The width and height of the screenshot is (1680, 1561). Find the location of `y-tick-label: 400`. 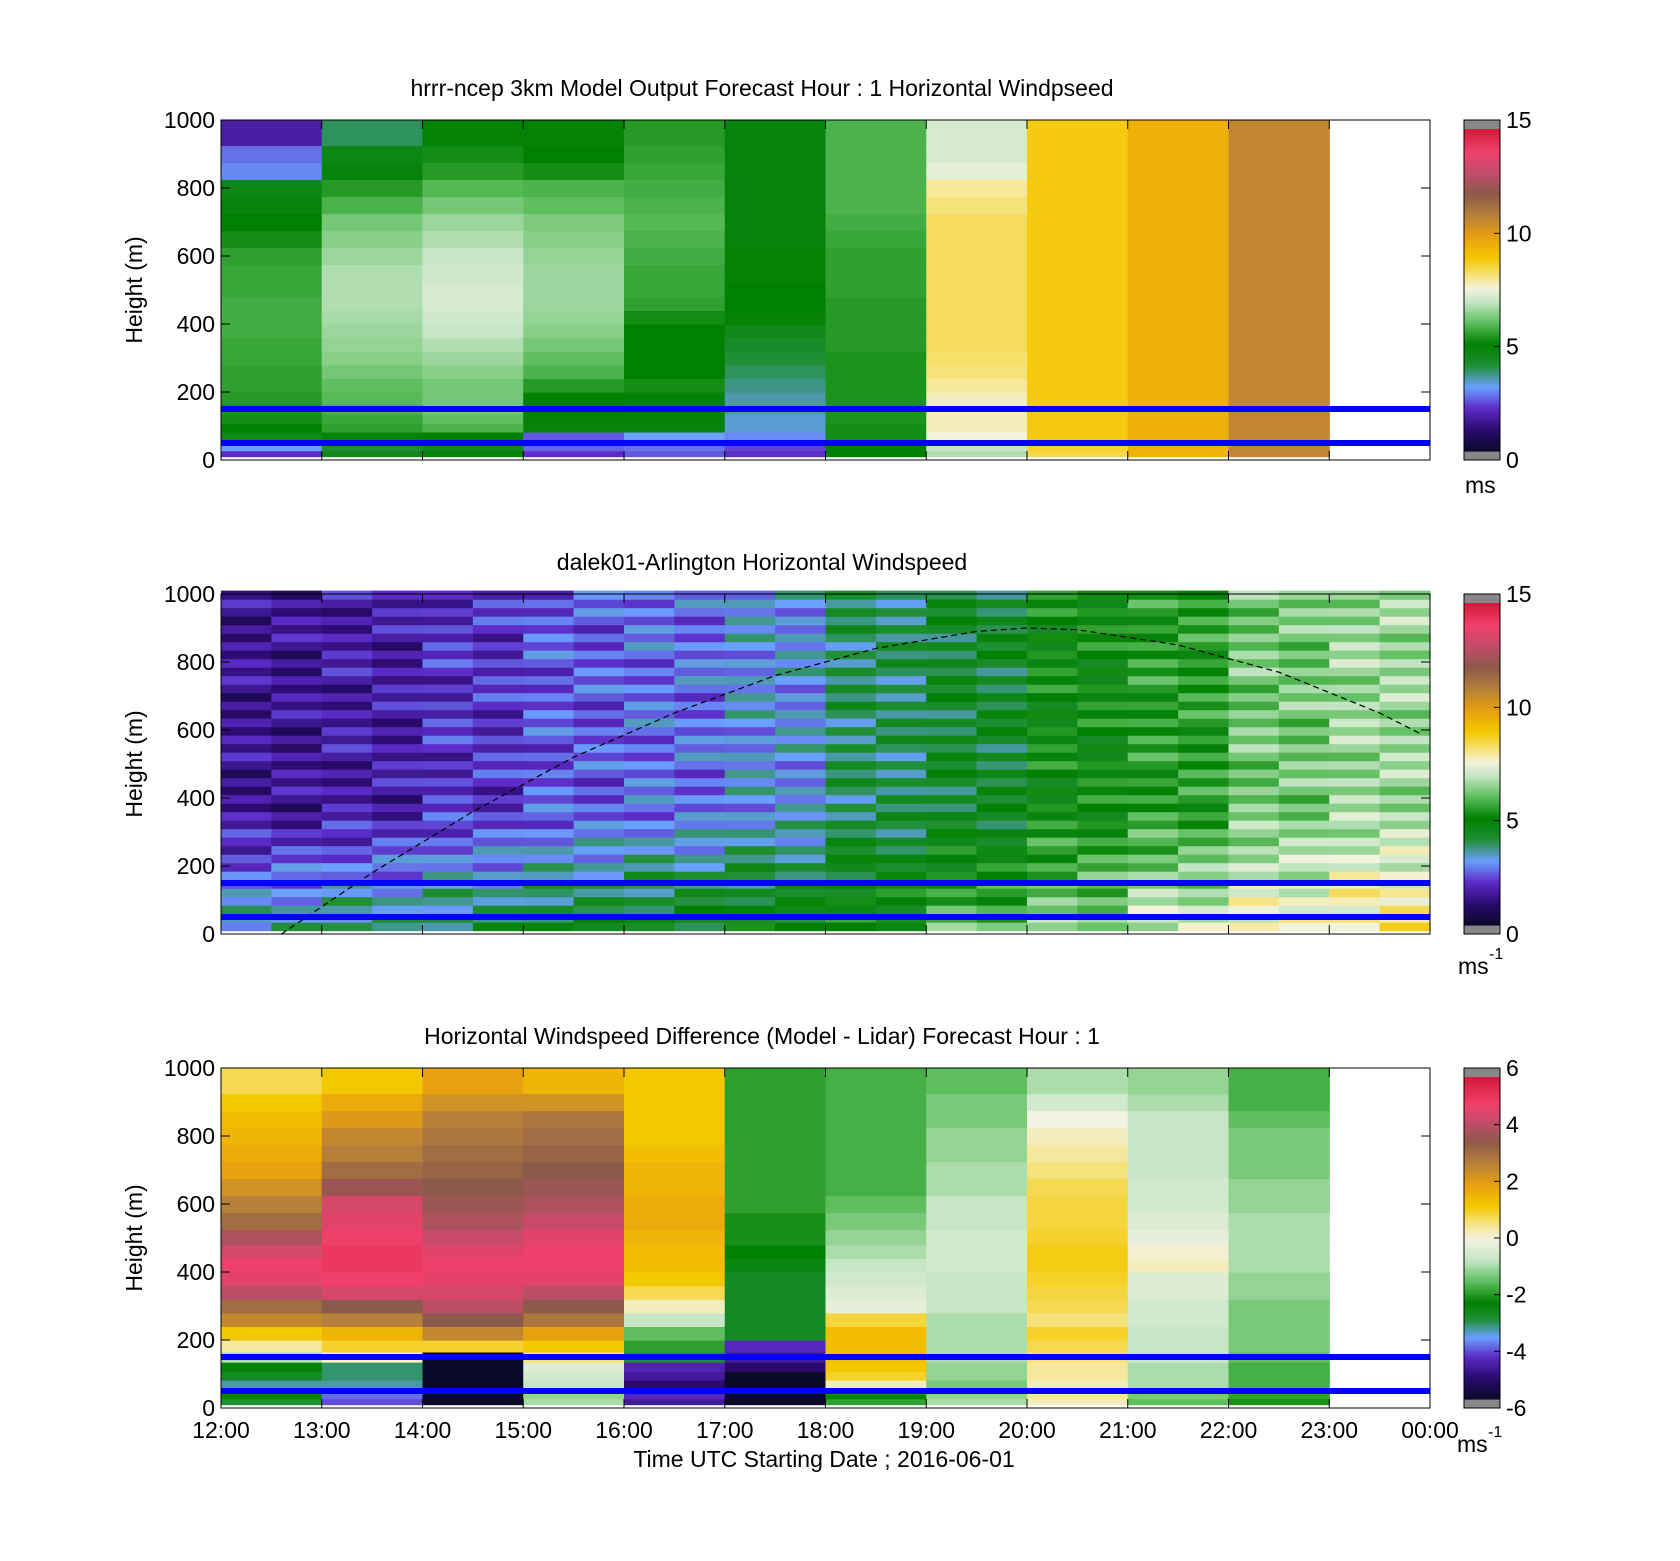

y-tick-label: 400 is located at coordinates (196, 798).